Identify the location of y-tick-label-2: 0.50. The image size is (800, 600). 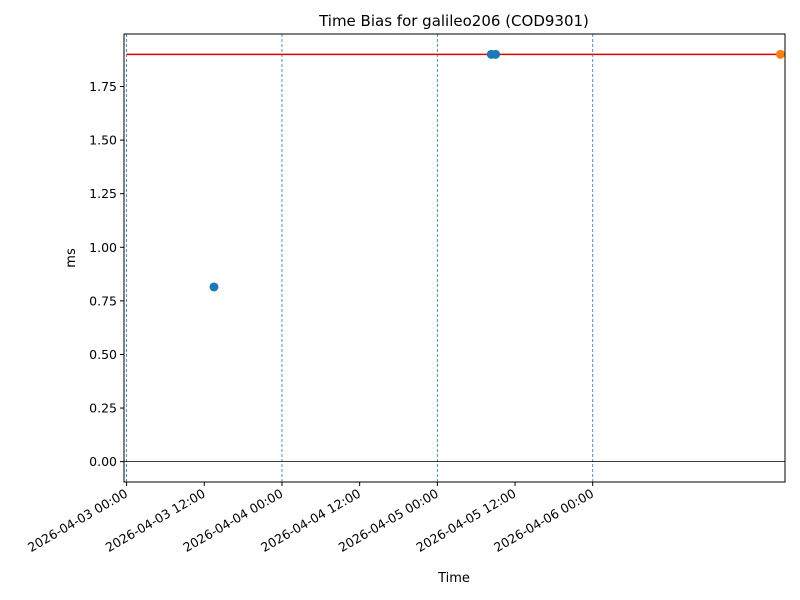
(103, 354).